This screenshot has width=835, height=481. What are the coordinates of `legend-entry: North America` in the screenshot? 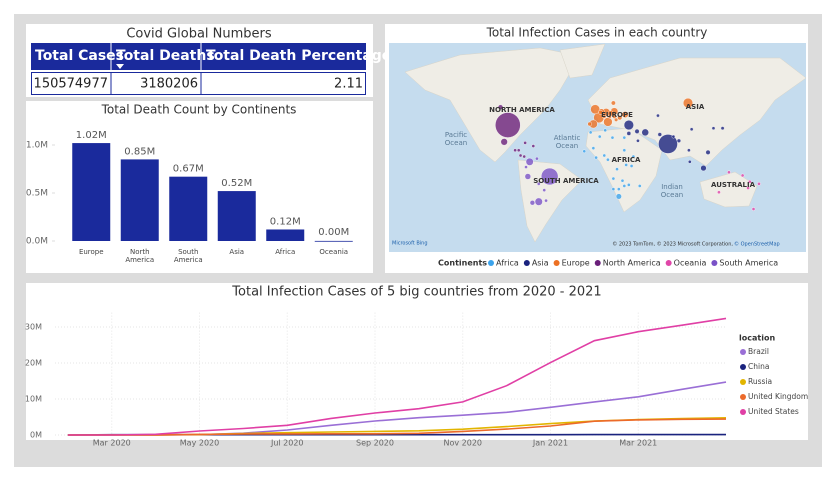 It's located at (632, 263).